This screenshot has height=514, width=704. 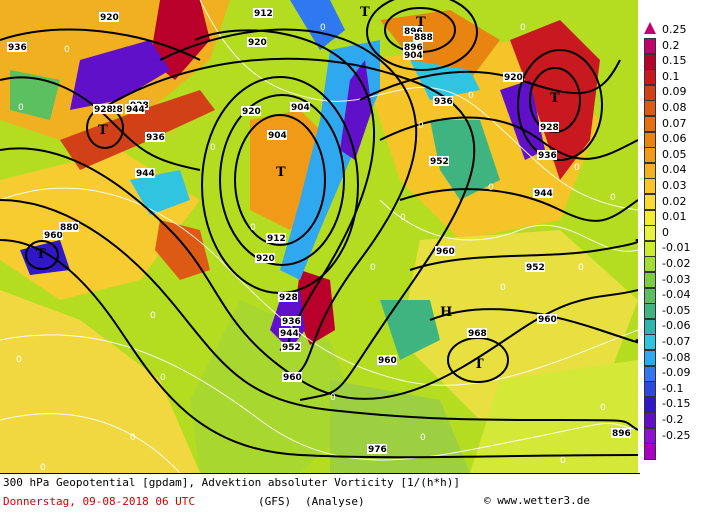 What do you see at coordinates (673, 388) in the screenshot?
I see `scale-label: -0.1` at bounding box center [673, 388].